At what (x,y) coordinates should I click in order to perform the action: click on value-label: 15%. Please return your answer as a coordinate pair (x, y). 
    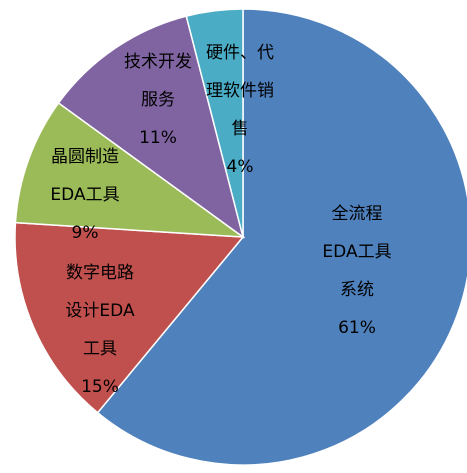
    Looking at the image, I should click on (100, 387).